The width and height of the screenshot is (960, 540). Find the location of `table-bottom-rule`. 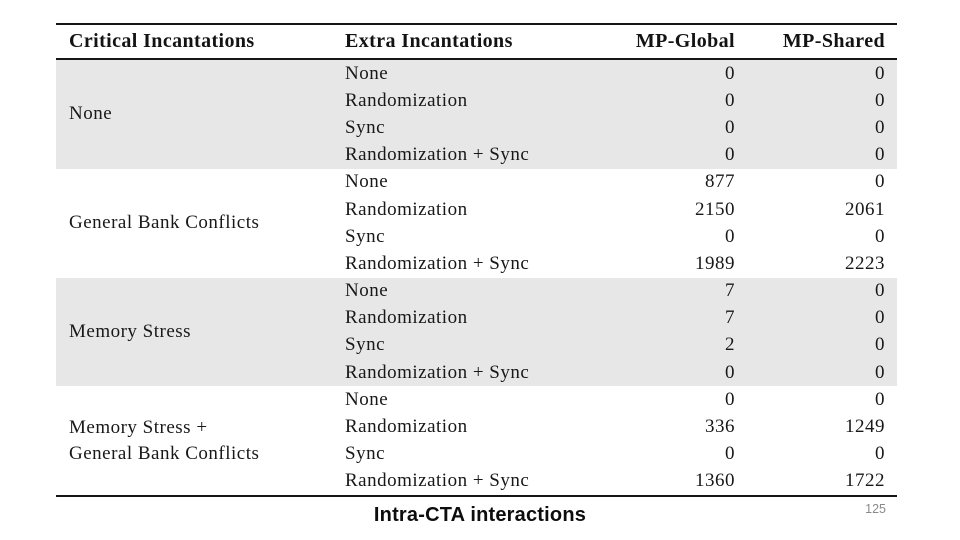

table-bottom-rule is located at coordinates (476, 496).